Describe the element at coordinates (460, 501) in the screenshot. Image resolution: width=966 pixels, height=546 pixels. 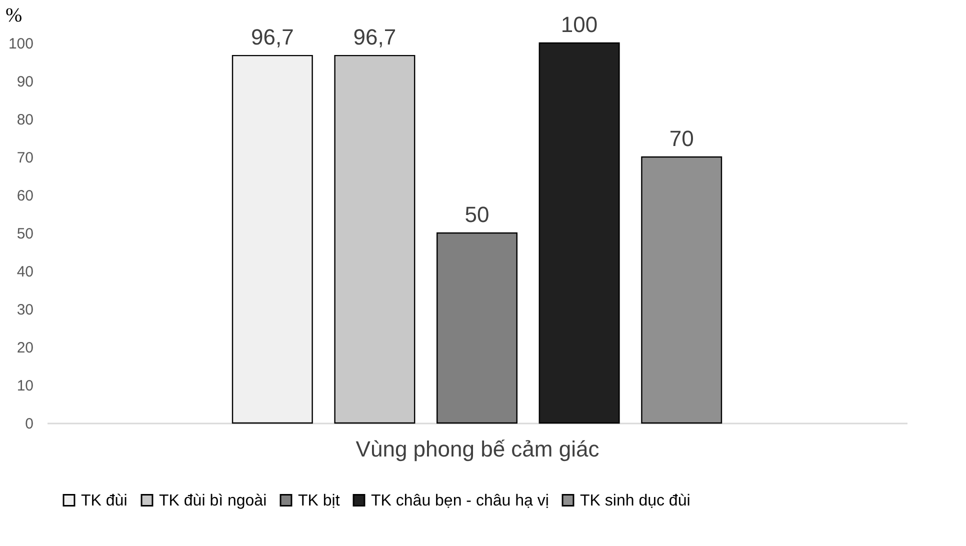
I see `legend-label: TK châu bẹn - châu hạ vị` at that location.